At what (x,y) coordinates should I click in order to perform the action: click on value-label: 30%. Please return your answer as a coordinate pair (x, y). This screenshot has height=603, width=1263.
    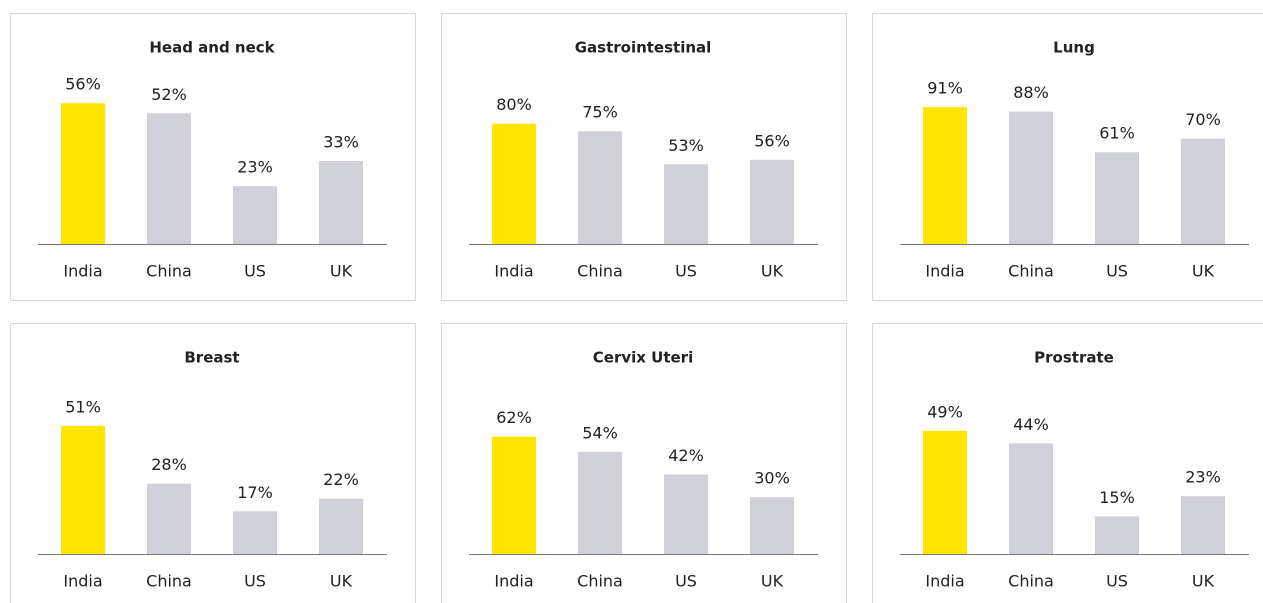
    Looking at the image, I should click on (772, 478).